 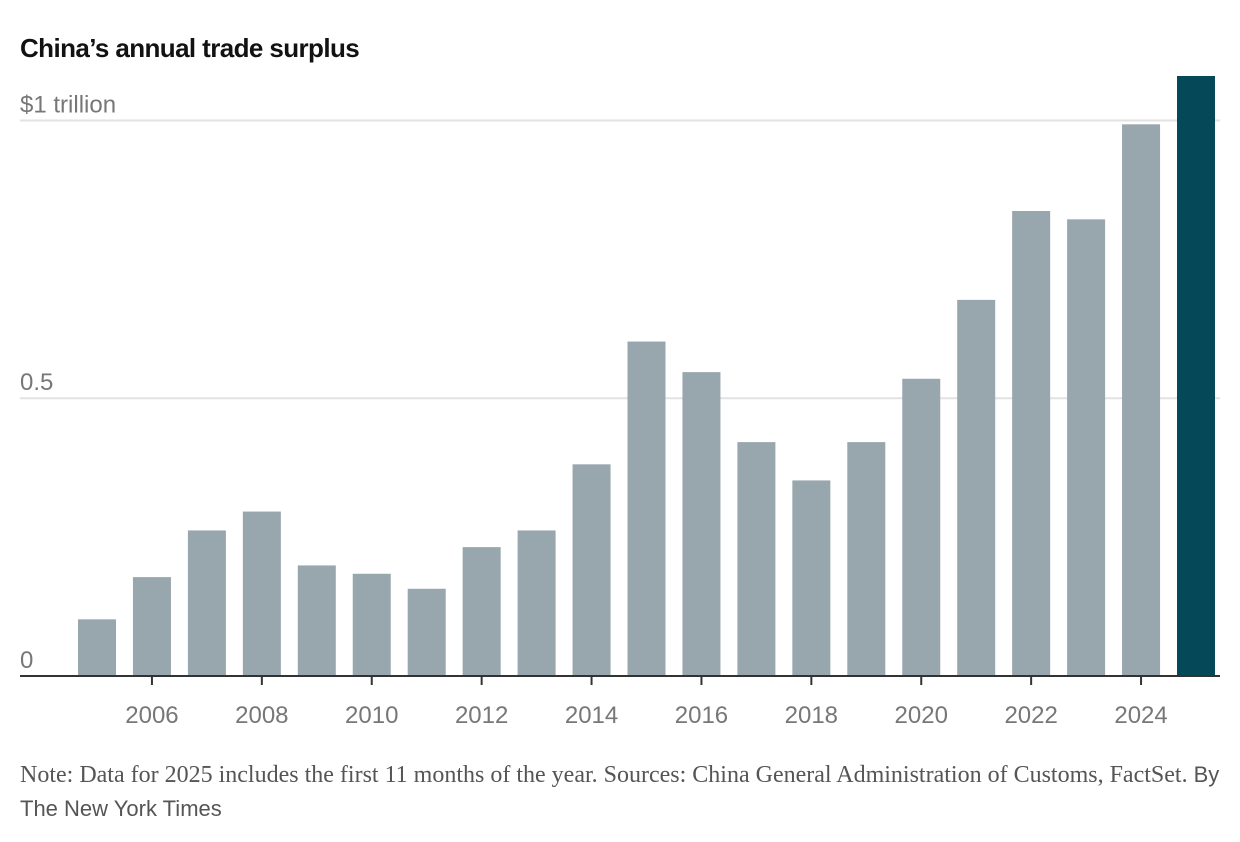 I want to click on x-tick-label: 2022, so click(x=1030, y=715).